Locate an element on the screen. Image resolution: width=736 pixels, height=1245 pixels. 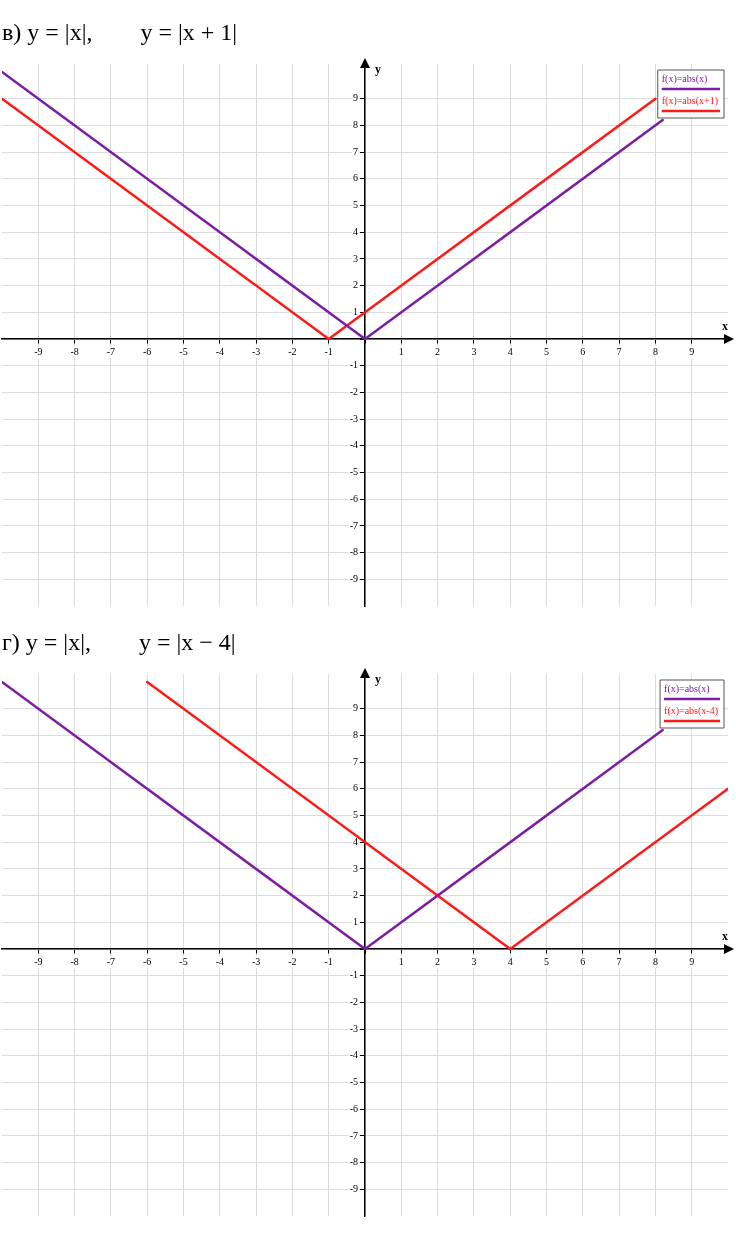
chart-title: г) y = |x|, y = |x − 4| is located at coordinates (119, 642).